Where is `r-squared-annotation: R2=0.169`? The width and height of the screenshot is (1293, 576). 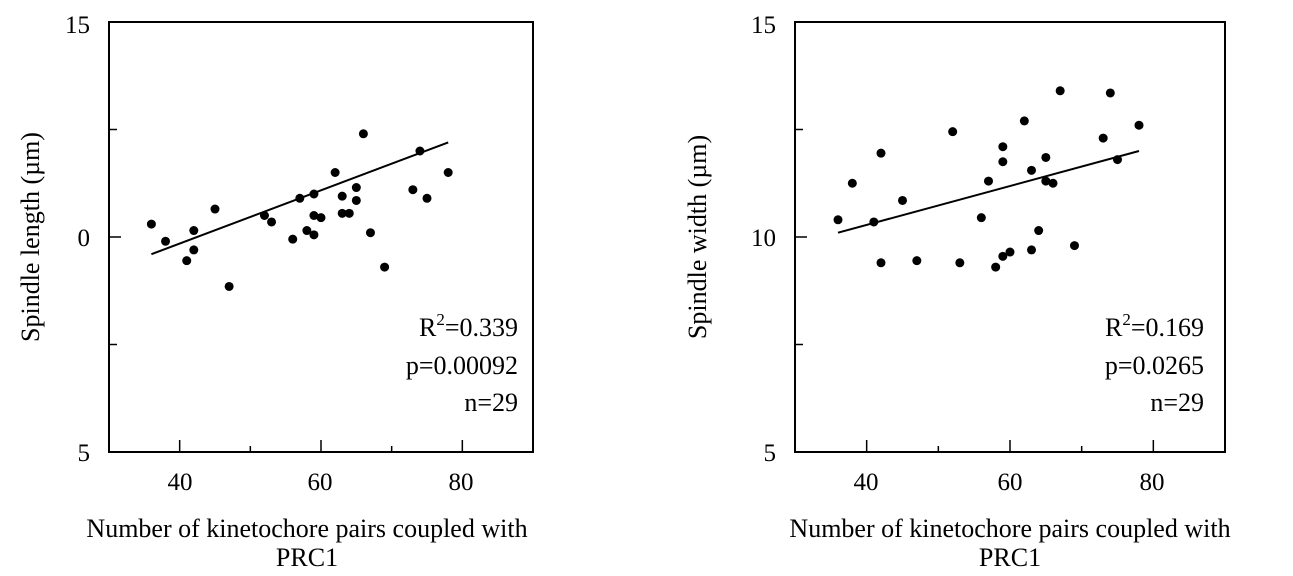 r-squared-annotation: R2=0.169 is located at coordinates (1154, 326).